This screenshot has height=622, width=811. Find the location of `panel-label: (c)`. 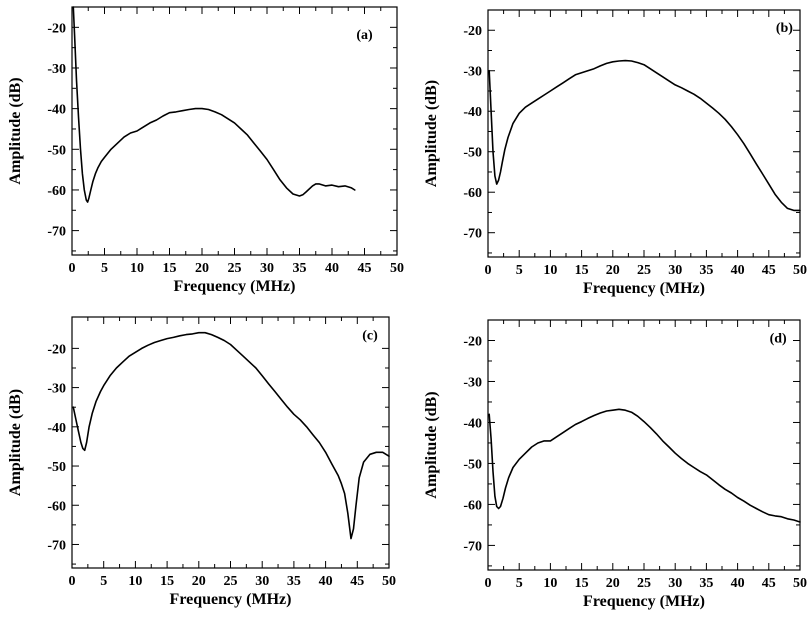

panel-label: (c) is located at coordinates (370, 336).